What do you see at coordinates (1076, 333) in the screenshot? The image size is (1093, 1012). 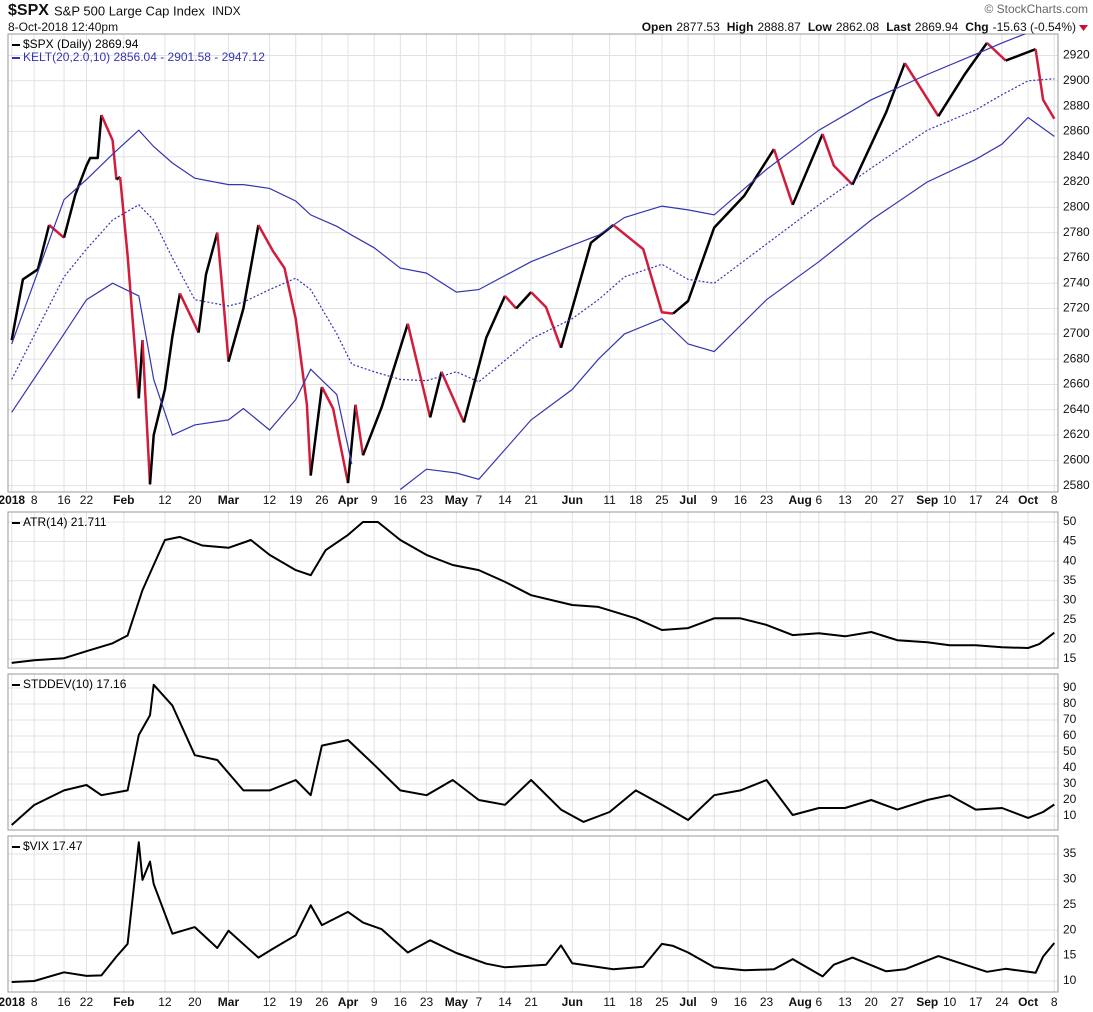 I see `y-tick-label: 2700` at bounding box center [1076, 333].